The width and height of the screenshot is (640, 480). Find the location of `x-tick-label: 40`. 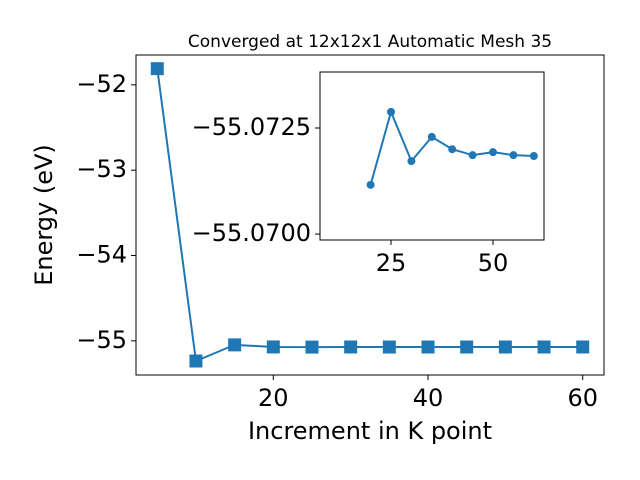

x-tick-label: 40 is located at coordinates (428, 398).